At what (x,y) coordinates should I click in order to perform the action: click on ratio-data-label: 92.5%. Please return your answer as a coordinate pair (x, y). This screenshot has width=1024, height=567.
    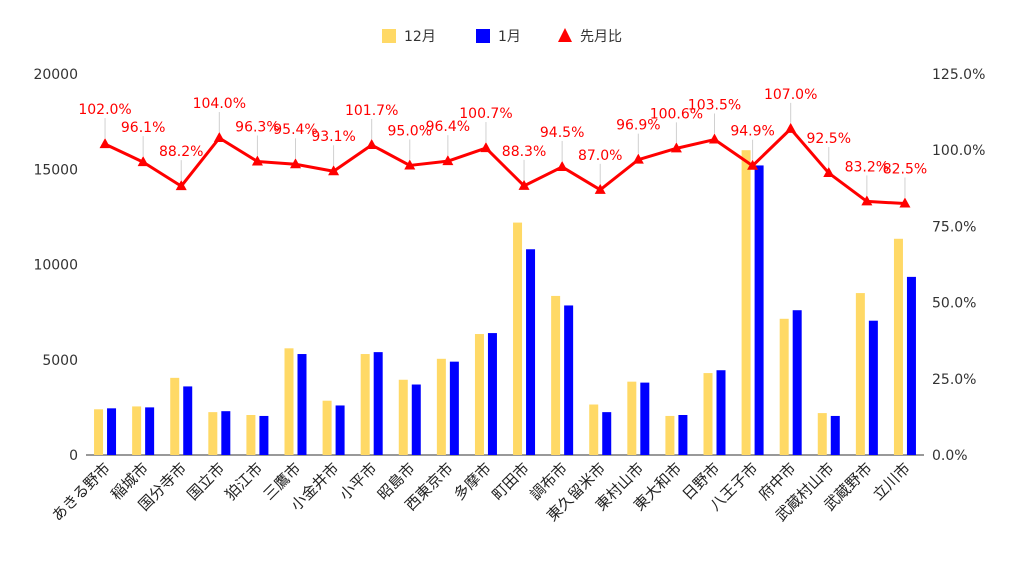
    Looking at the image, I should click on (829, 139).